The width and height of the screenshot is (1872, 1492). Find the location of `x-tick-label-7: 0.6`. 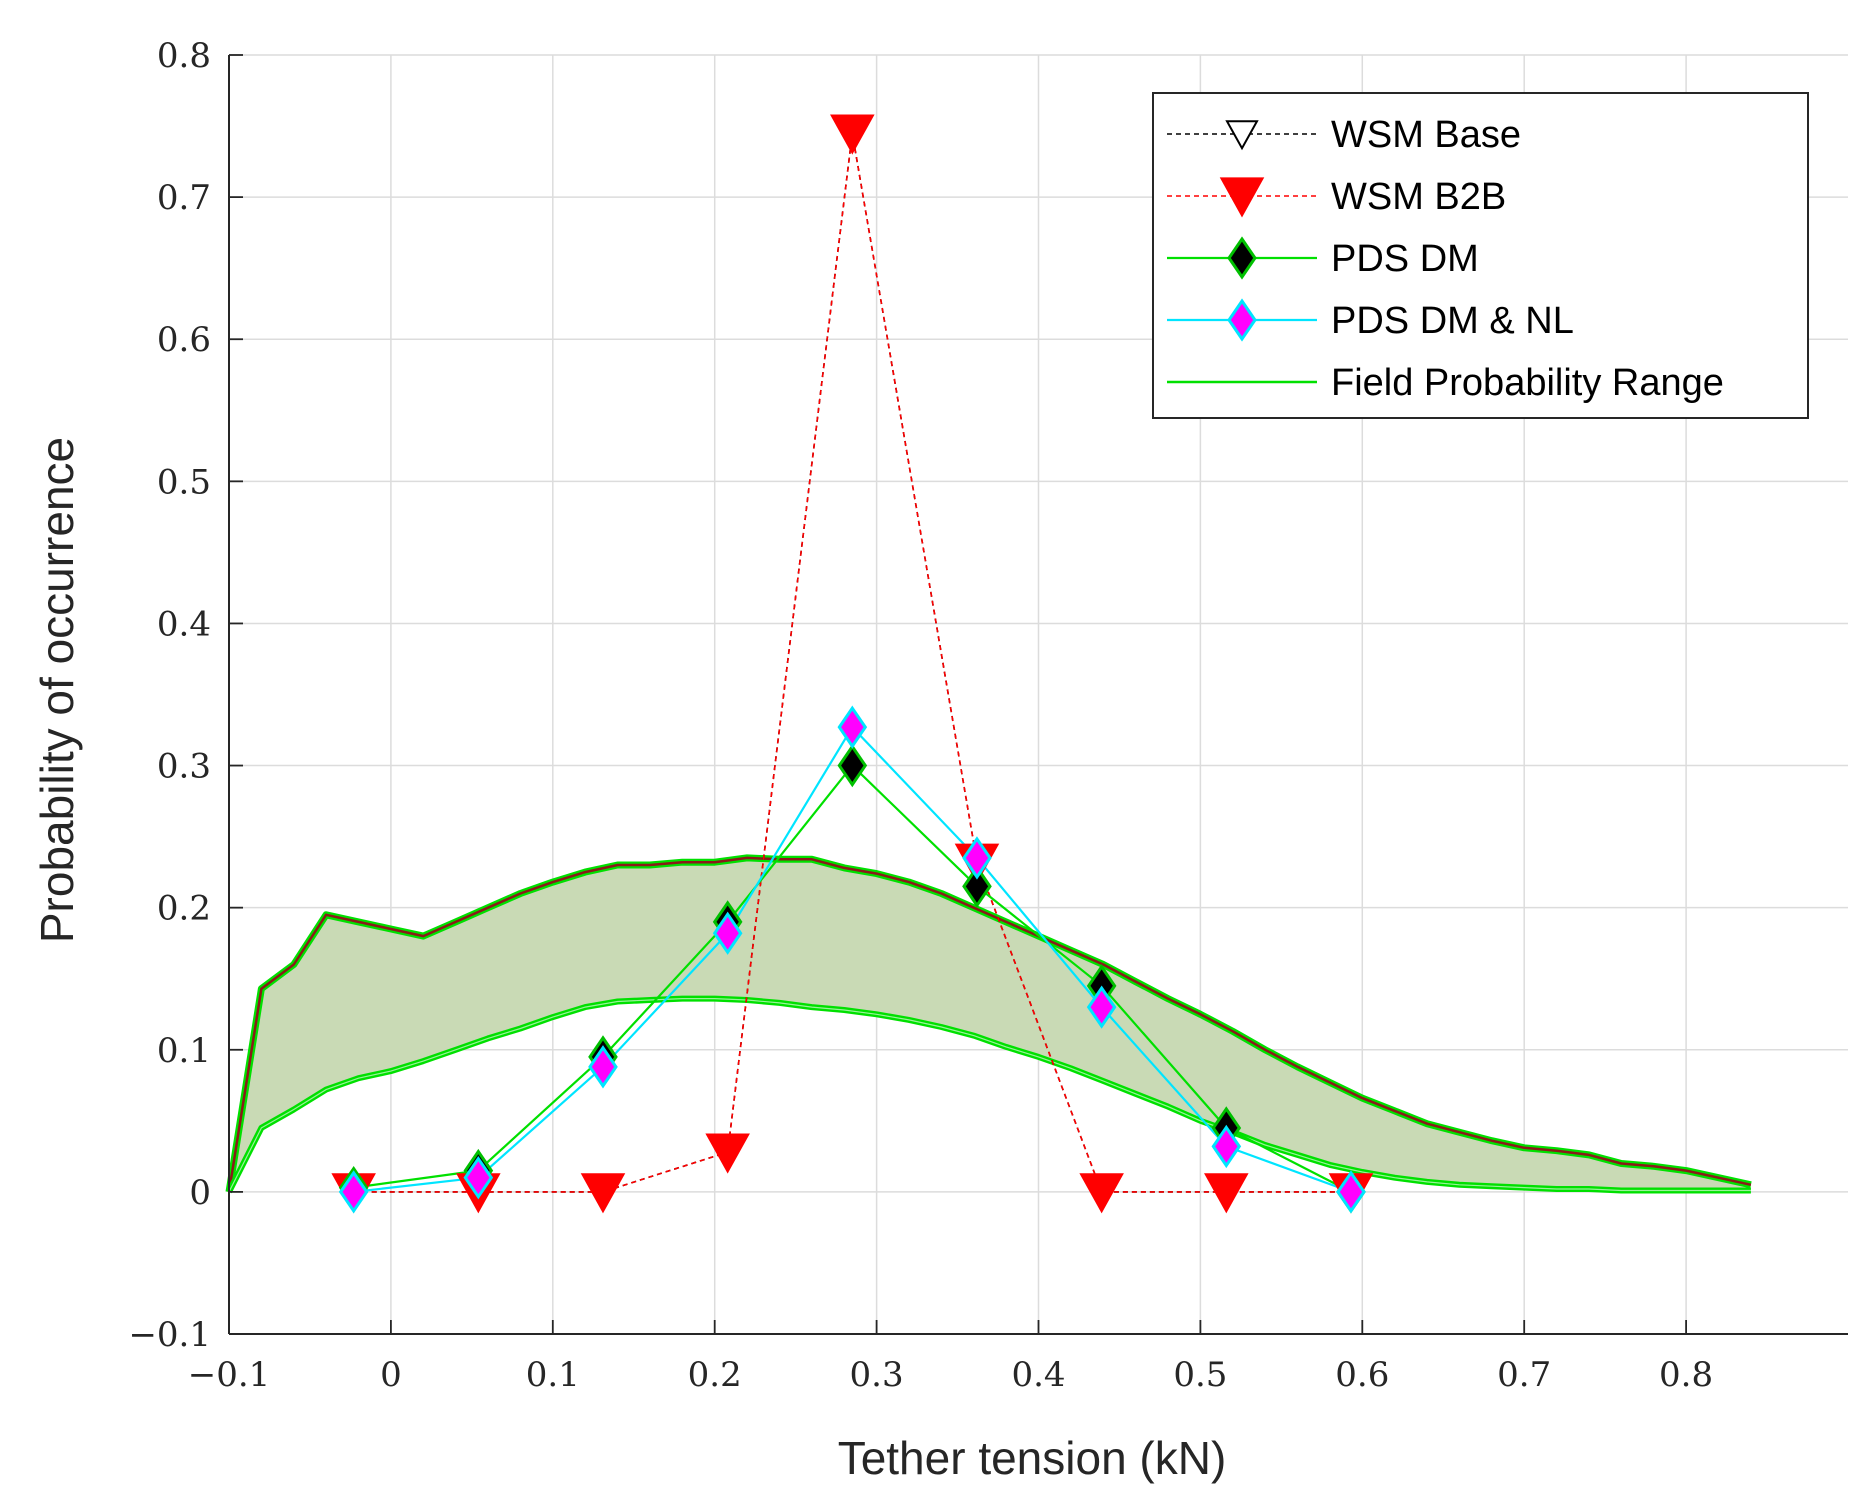

x-tick-label-7: 0.6 is located at coordinates (1362, 1375).